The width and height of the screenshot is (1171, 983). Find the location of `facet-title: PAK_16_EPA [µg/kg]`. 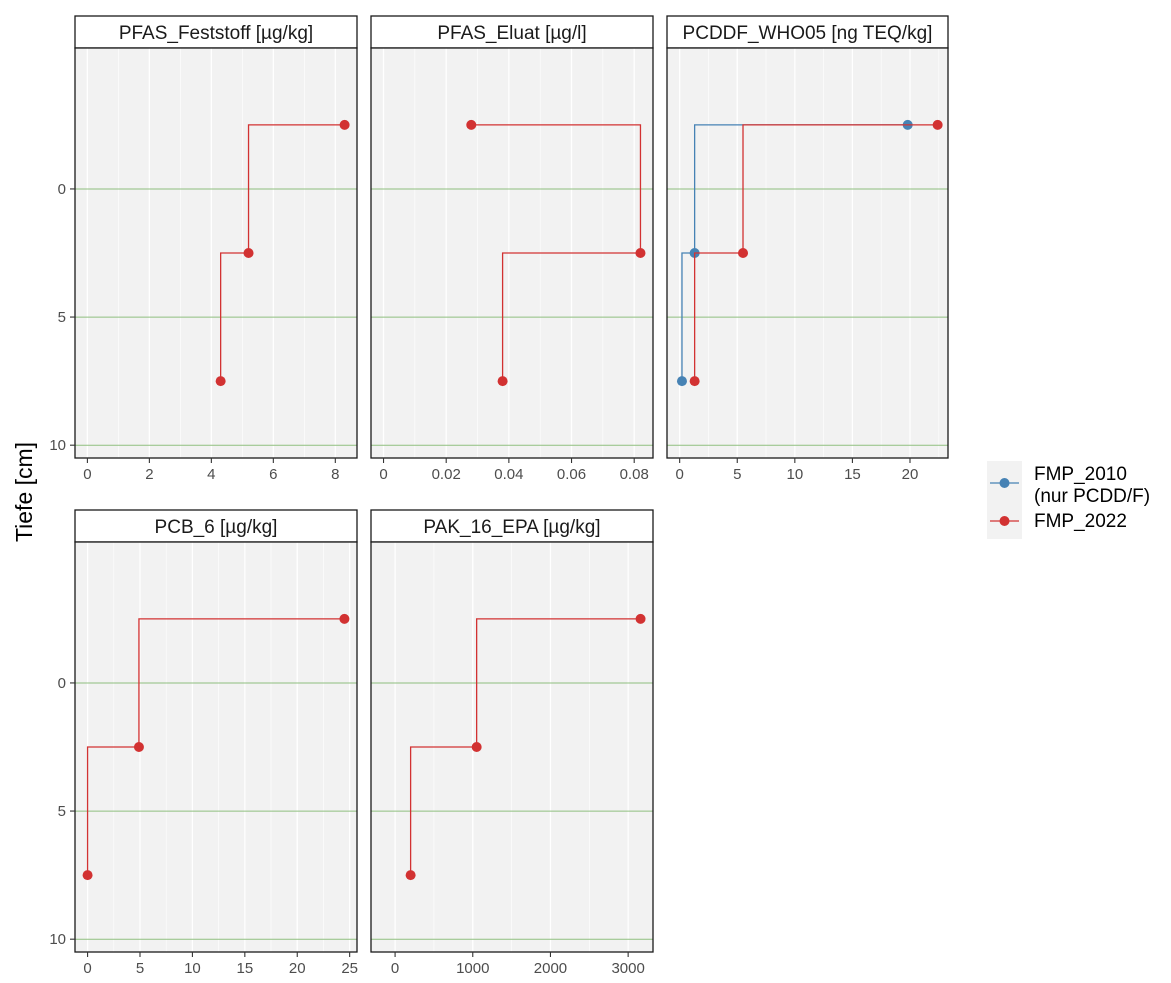

facet-title: PAK_16_EPA [µg/kg] is located at coordinates (511, 527).